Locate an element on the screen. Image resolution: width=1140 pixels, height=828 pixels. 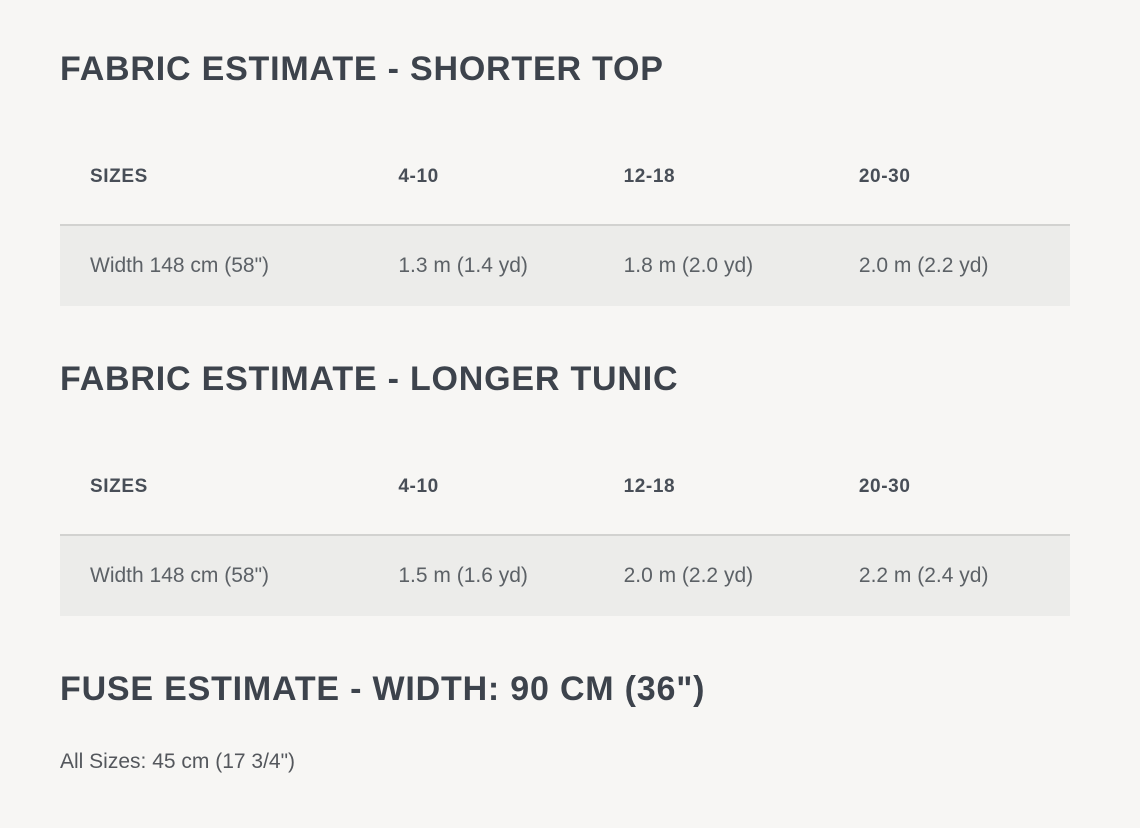
cell-yardage-4-10: 1.5 m (1.6 yd) is located at coordinates (511, 575).